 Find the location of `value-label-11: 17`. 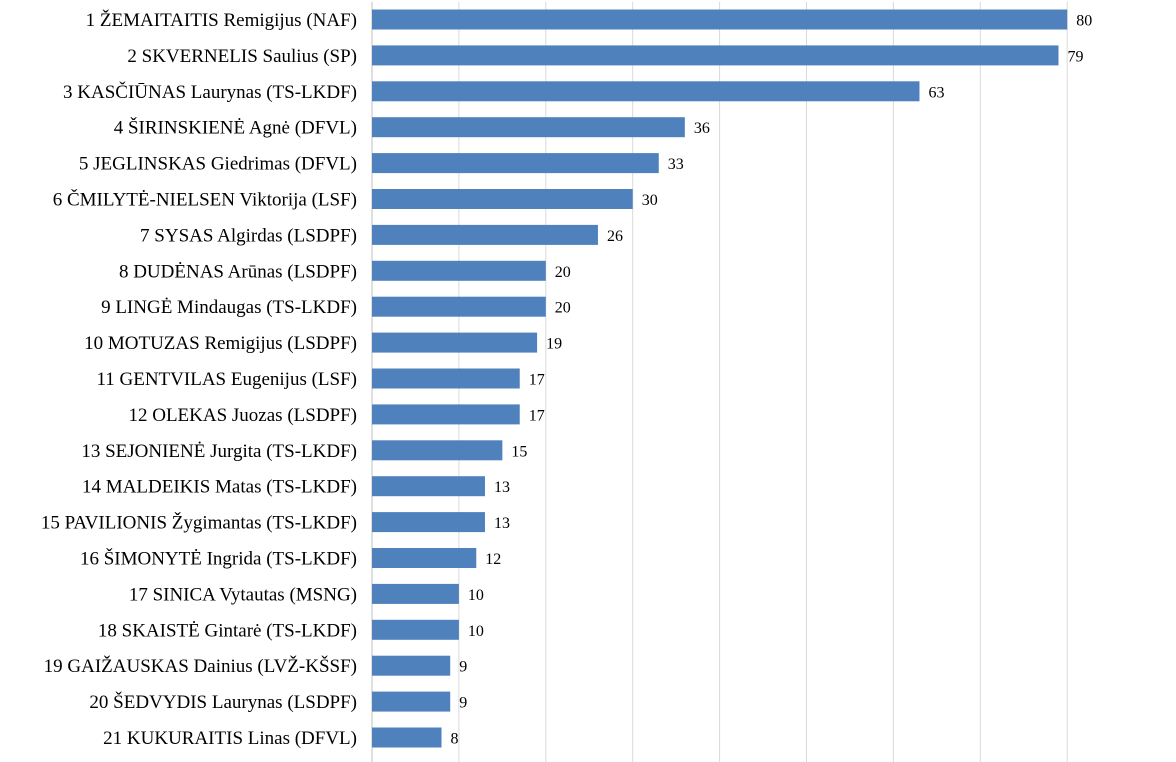

value-label-11: 17 is located at coordinates (537, 380).